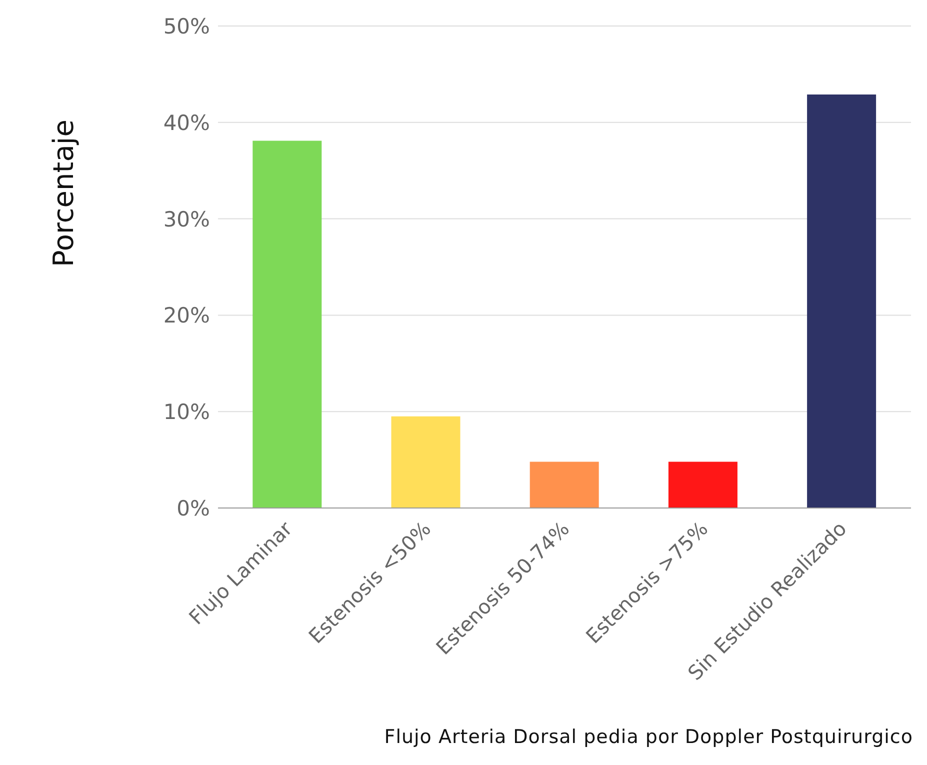 Image resolution: width=927 pixels, height=765 pixels. Describe the element at coordinates (648, 737) in the screenshot. I see `x-axis-title: Flujo Arteria Dorsal pedia por Doppler Postquirurgico` at that location.